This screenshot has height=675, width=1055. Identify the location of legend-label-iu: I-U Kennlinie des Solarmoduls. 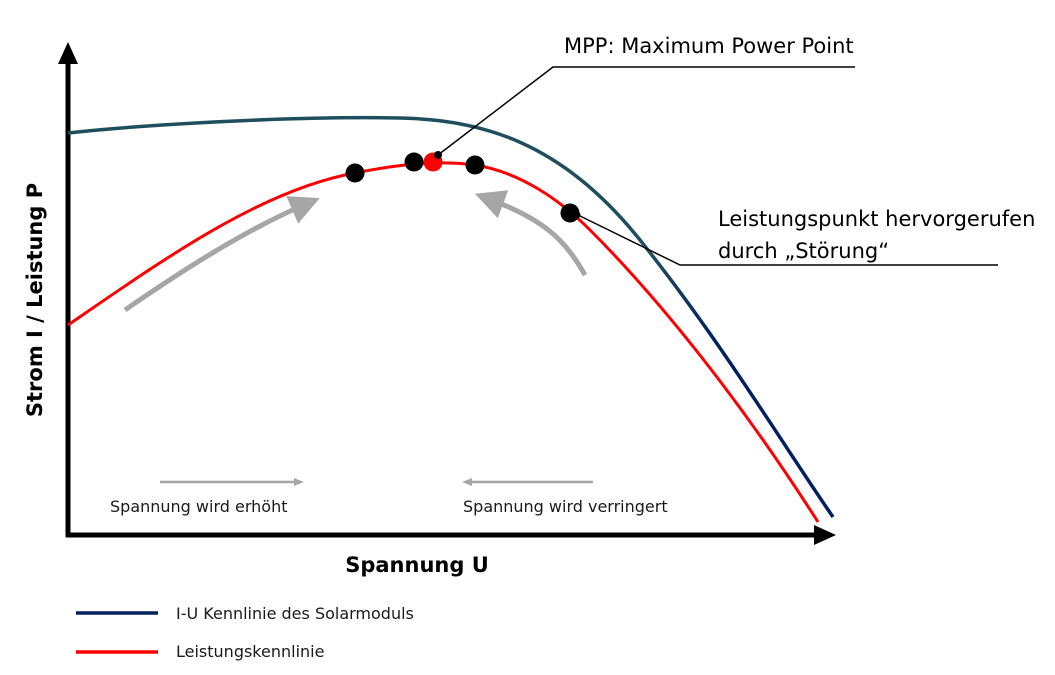
(295, 613).